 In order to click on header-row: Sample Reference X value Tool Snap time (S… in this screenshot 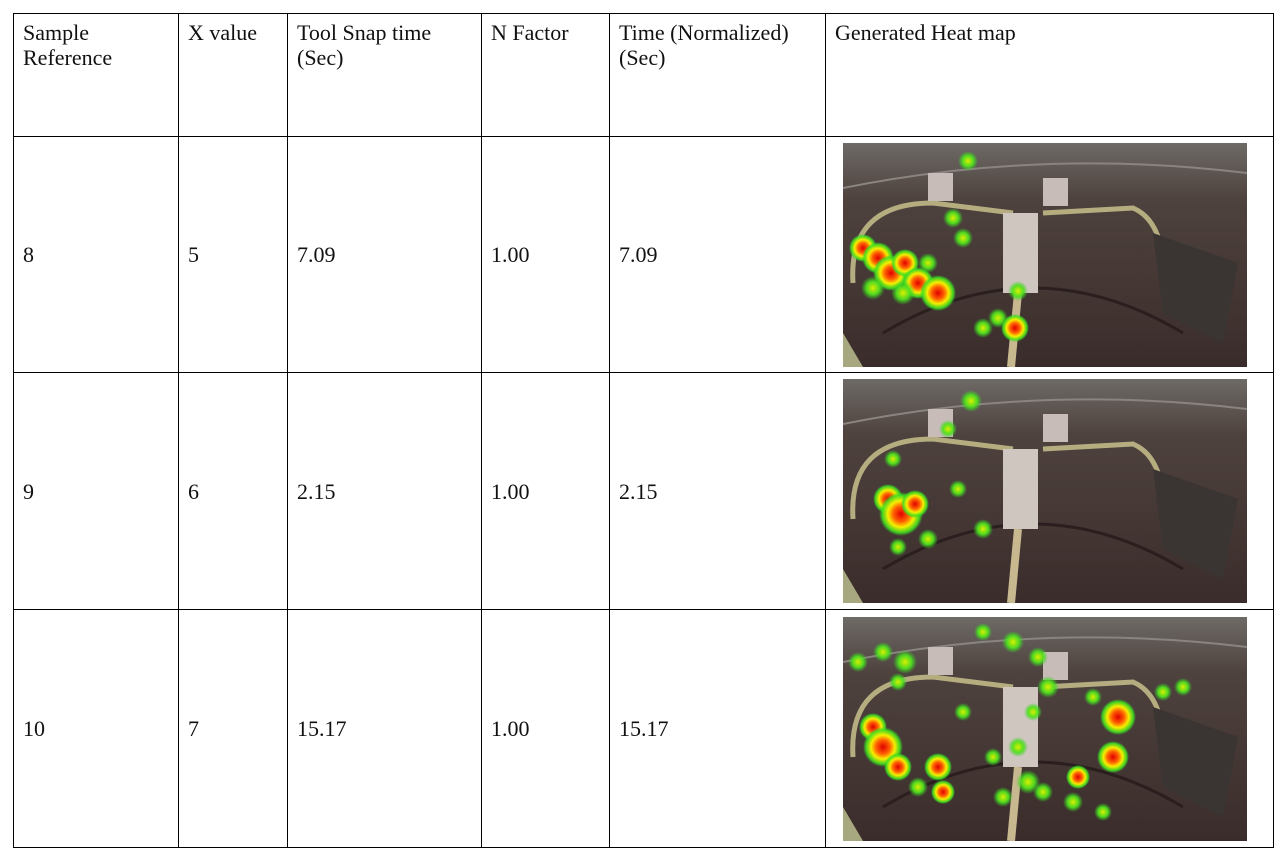, I will do `click(643, 75)`.